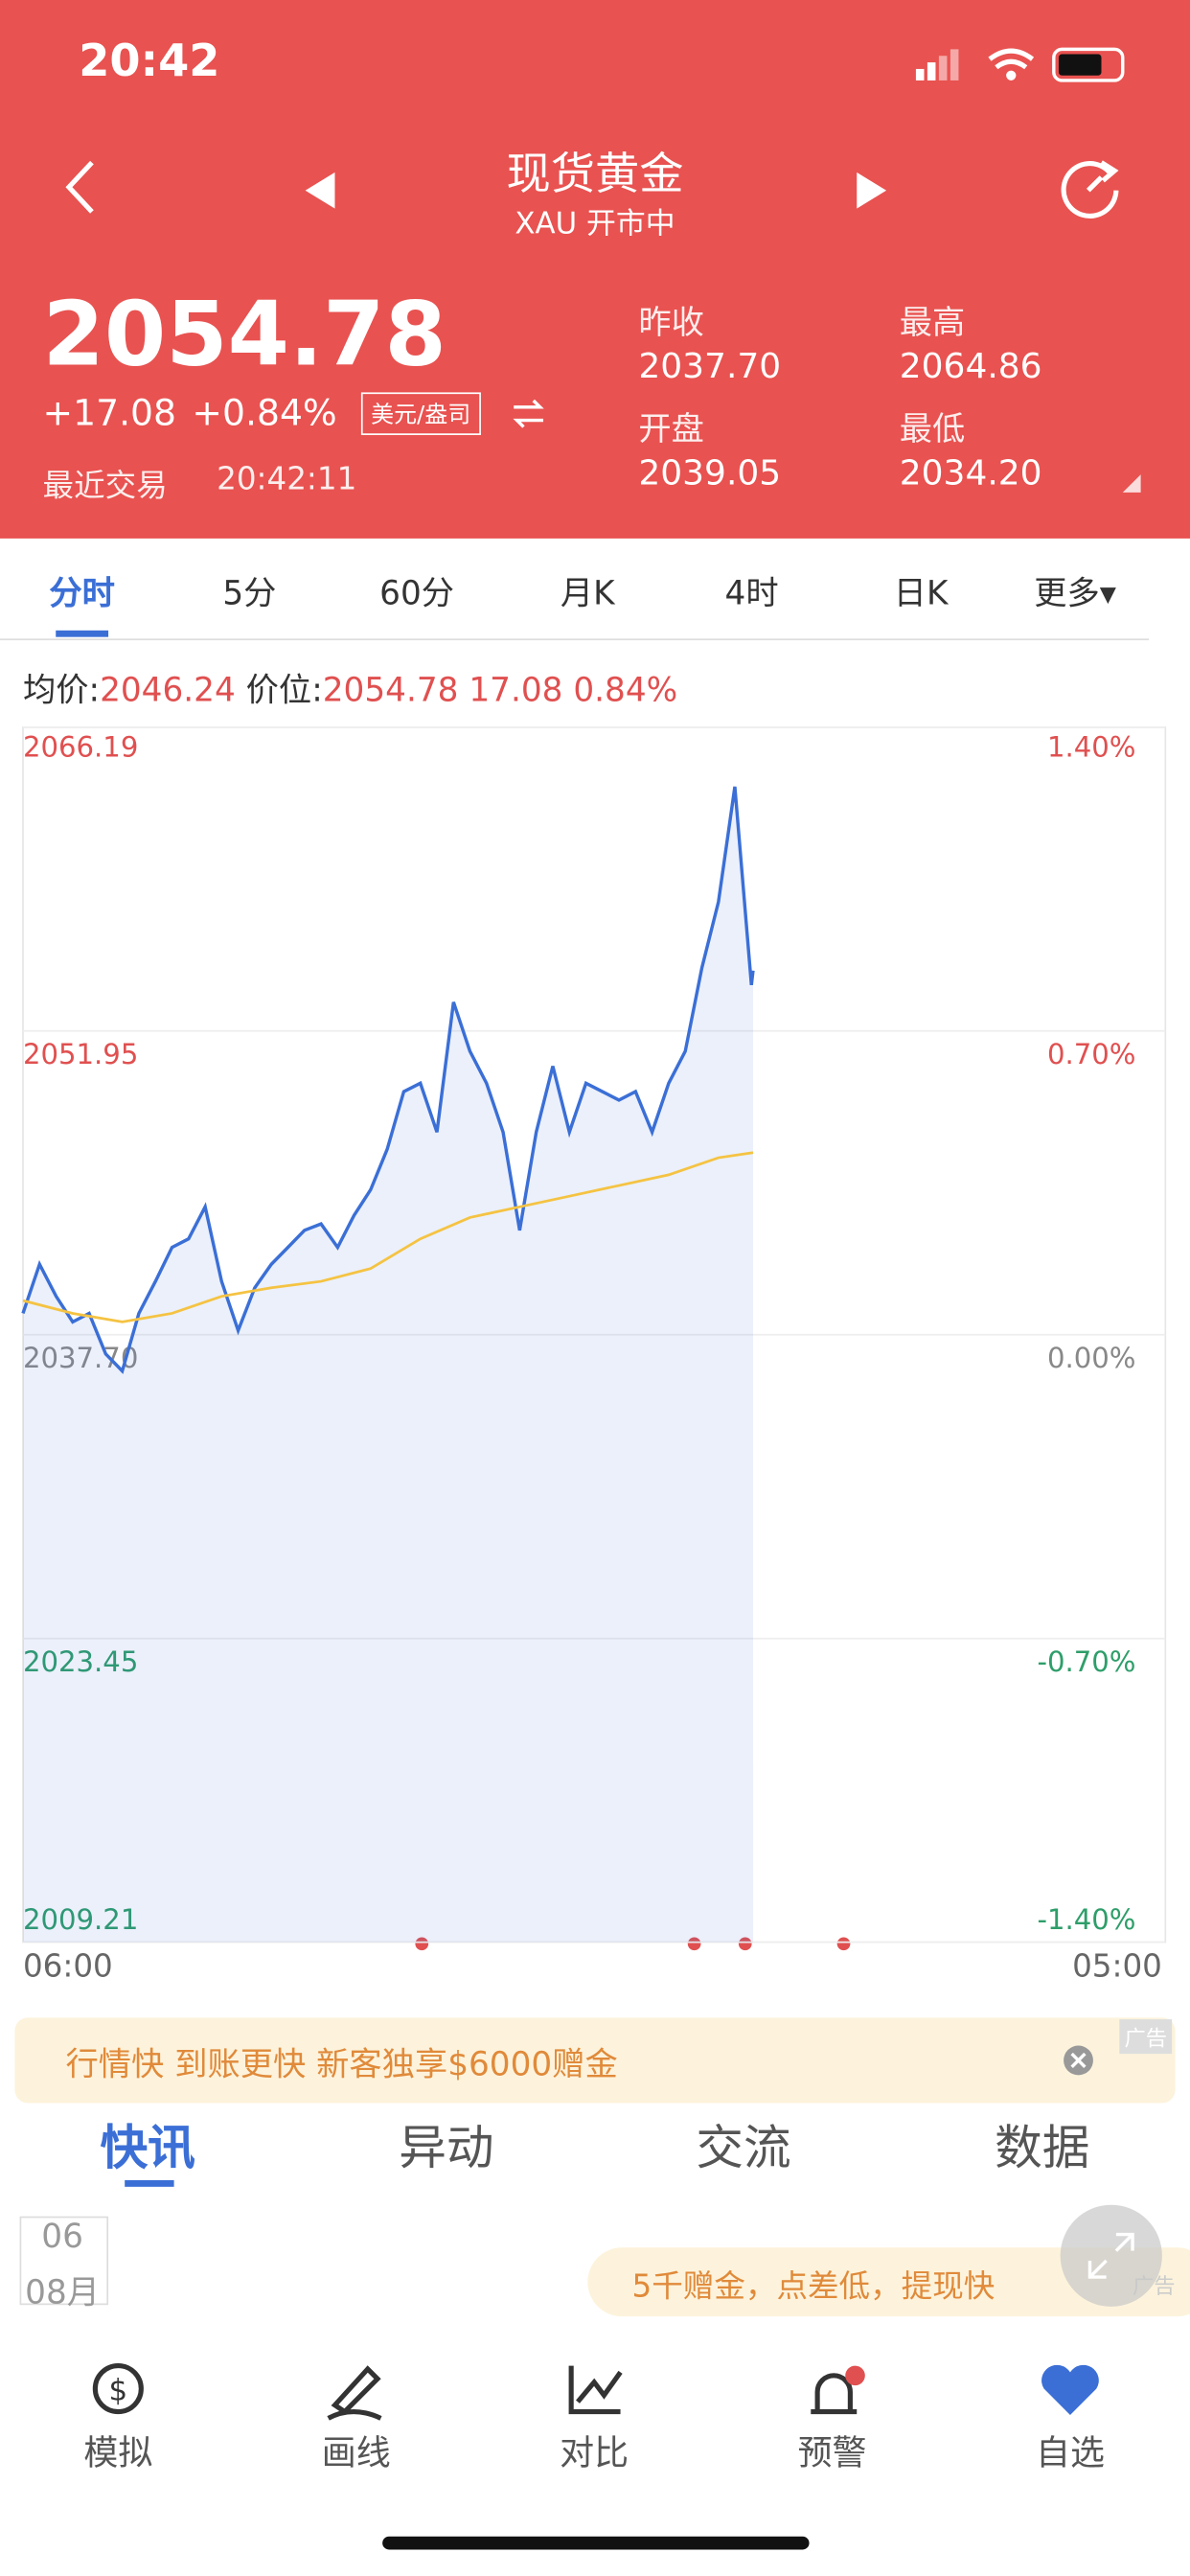  I want to click on stat-value: 2064.86, so click(971, 366).